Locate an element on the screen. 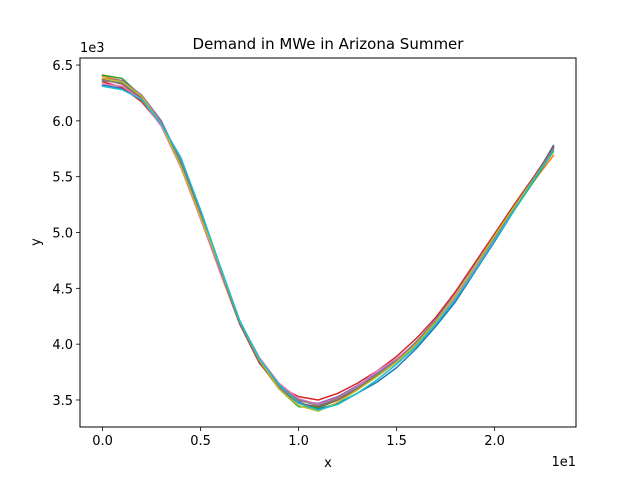  y-axis-label: y is located at coordinates (36, 242).